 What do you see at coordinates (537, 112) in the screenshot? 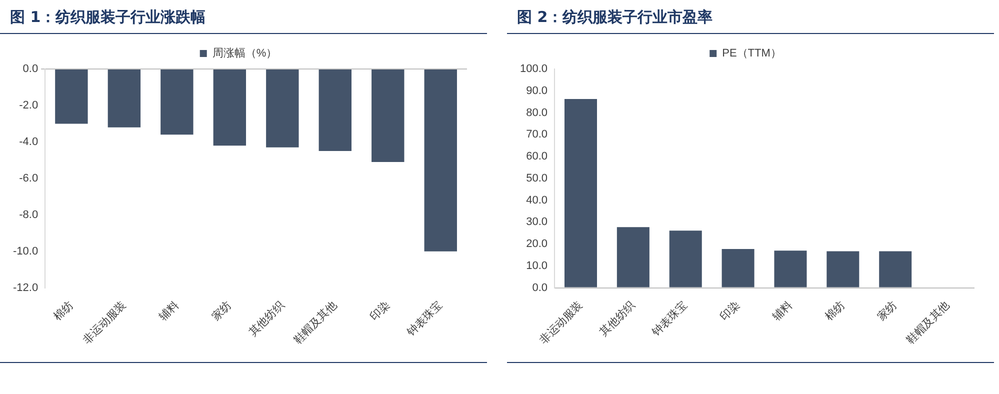
I see `y-tick-label: 80.0` at bounding box center [537, 112].